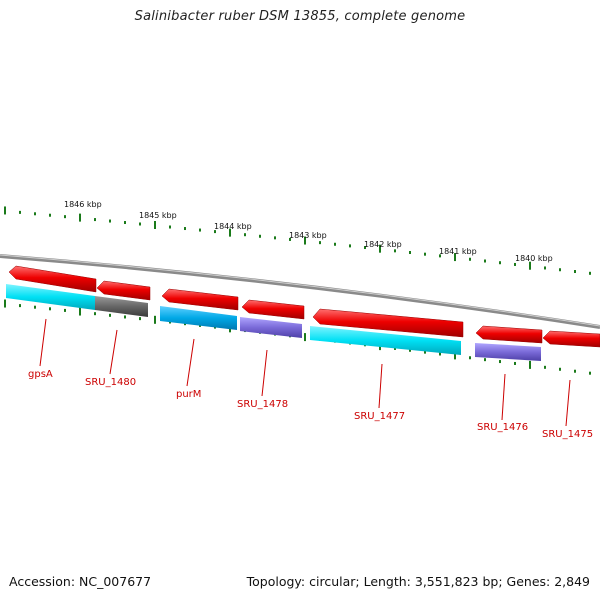  I want to click on scale-label-1842: 1842 kbp, so click(383, 244).